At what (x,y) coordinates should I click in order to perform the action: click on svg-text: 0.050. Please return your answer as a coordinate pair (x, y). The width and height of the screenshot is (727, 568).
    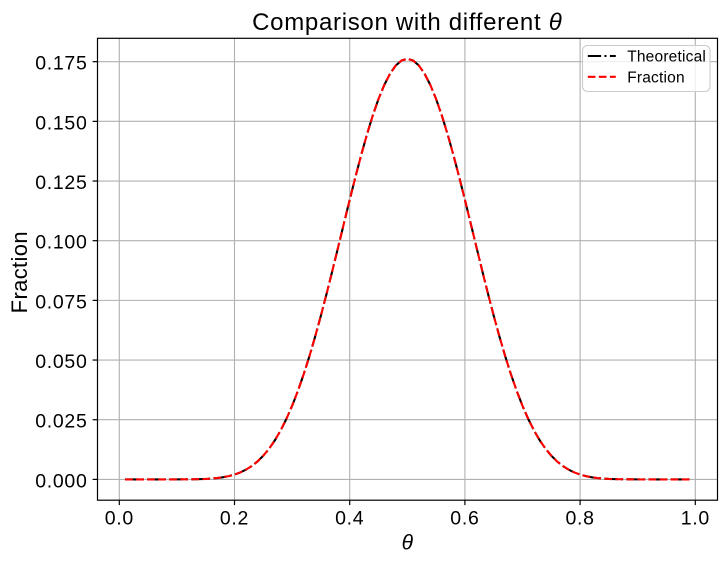
    Looking at the image, I should click on (61, 362).